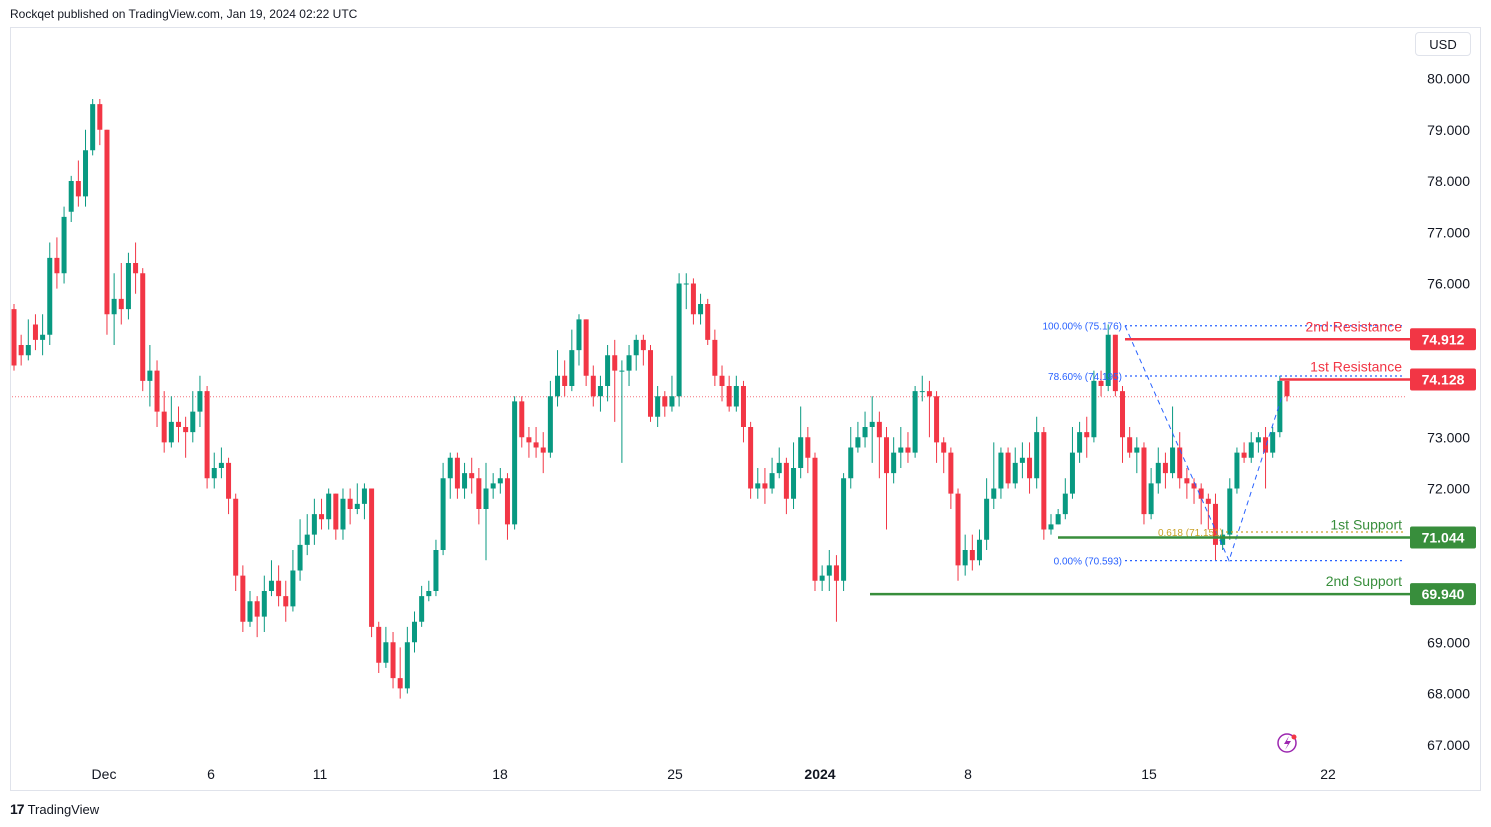  What do you see at coordinates (1448, 130) in the screenshot?
I see `y-tick-label: 79.000` at bounding box center [1448, 130].